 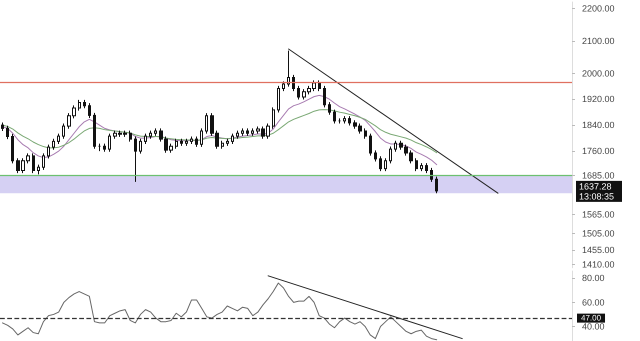 What do you see at coordinates (598, 214) in the screenshot?
I see `y-tick-label: 1565.00` at bounding box center [598, 214].